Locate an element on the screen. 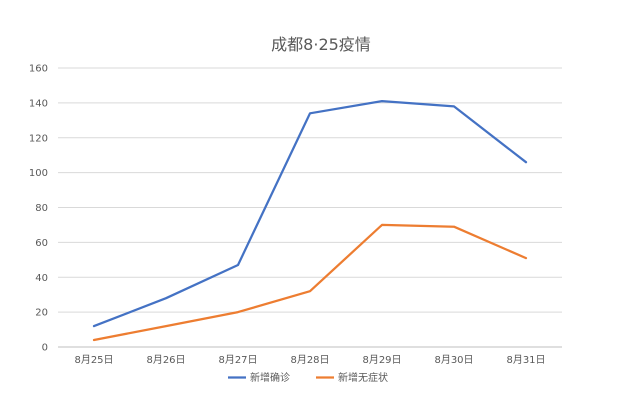 The height and width of the screenshot is (406, 643). y-tick-label: 40 is located at coordinates (41, 278).